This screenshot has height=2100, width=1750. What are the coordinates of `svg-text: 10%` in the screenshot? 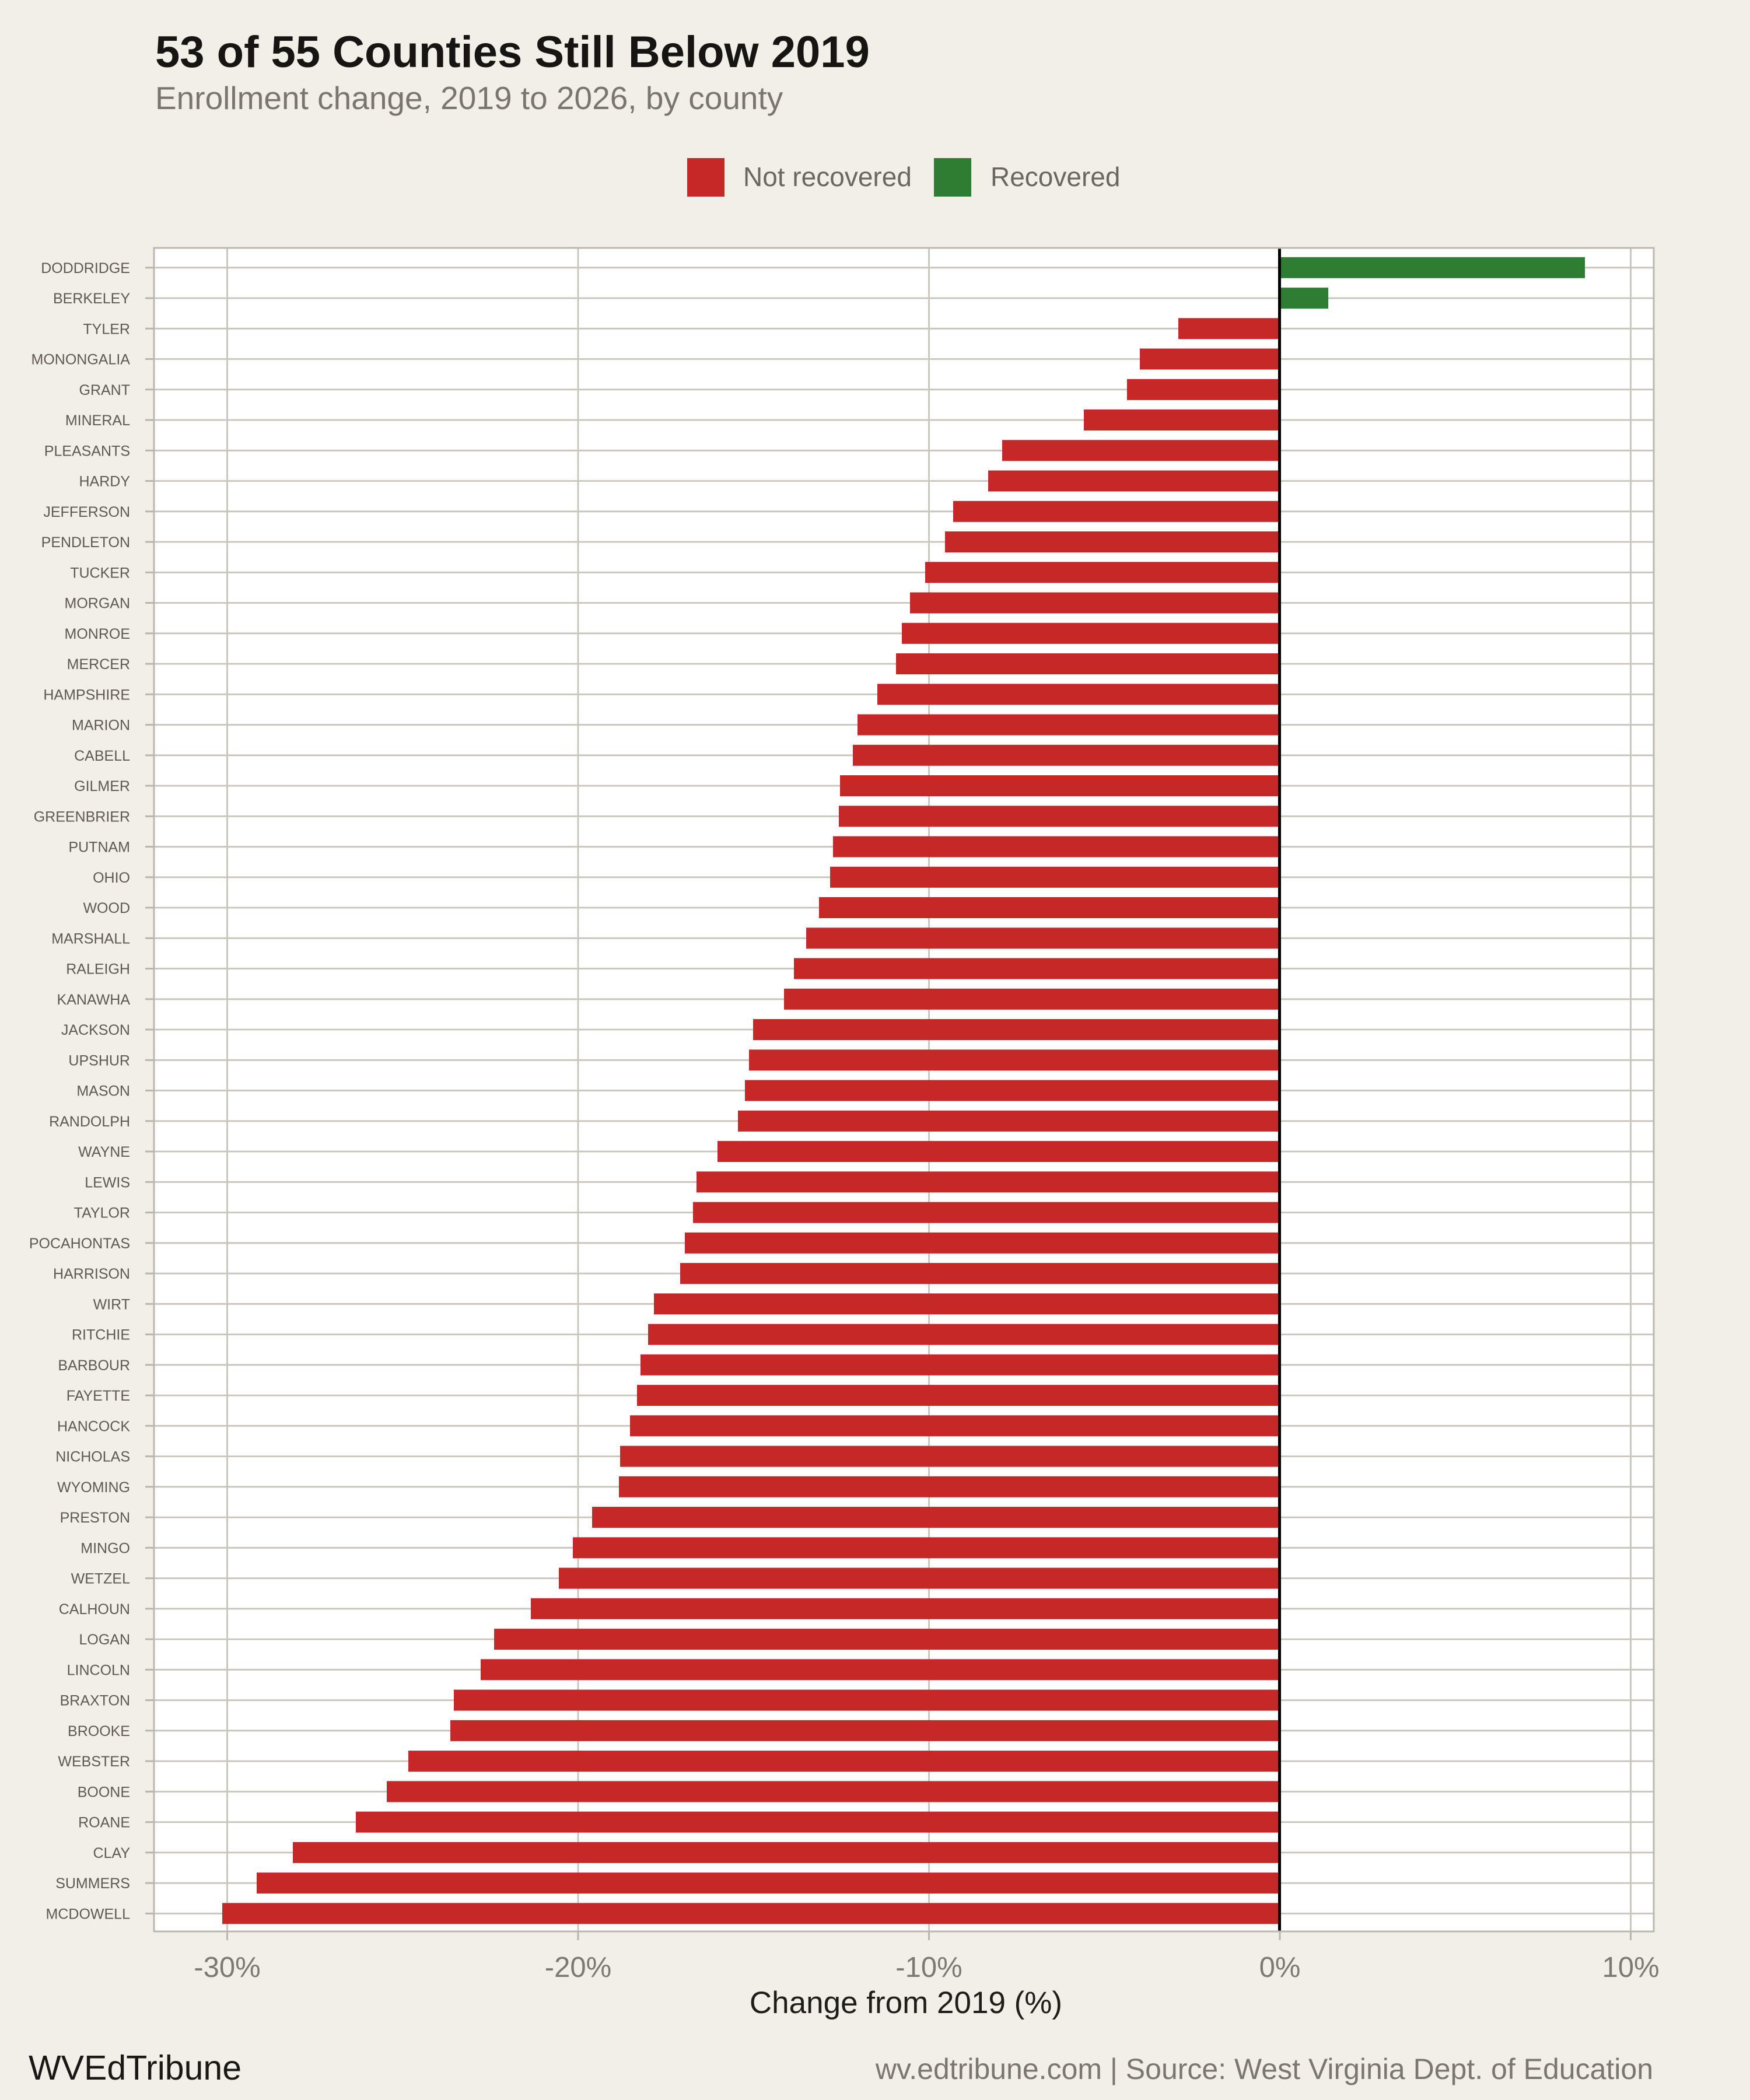 It's located at (1630, 1967).